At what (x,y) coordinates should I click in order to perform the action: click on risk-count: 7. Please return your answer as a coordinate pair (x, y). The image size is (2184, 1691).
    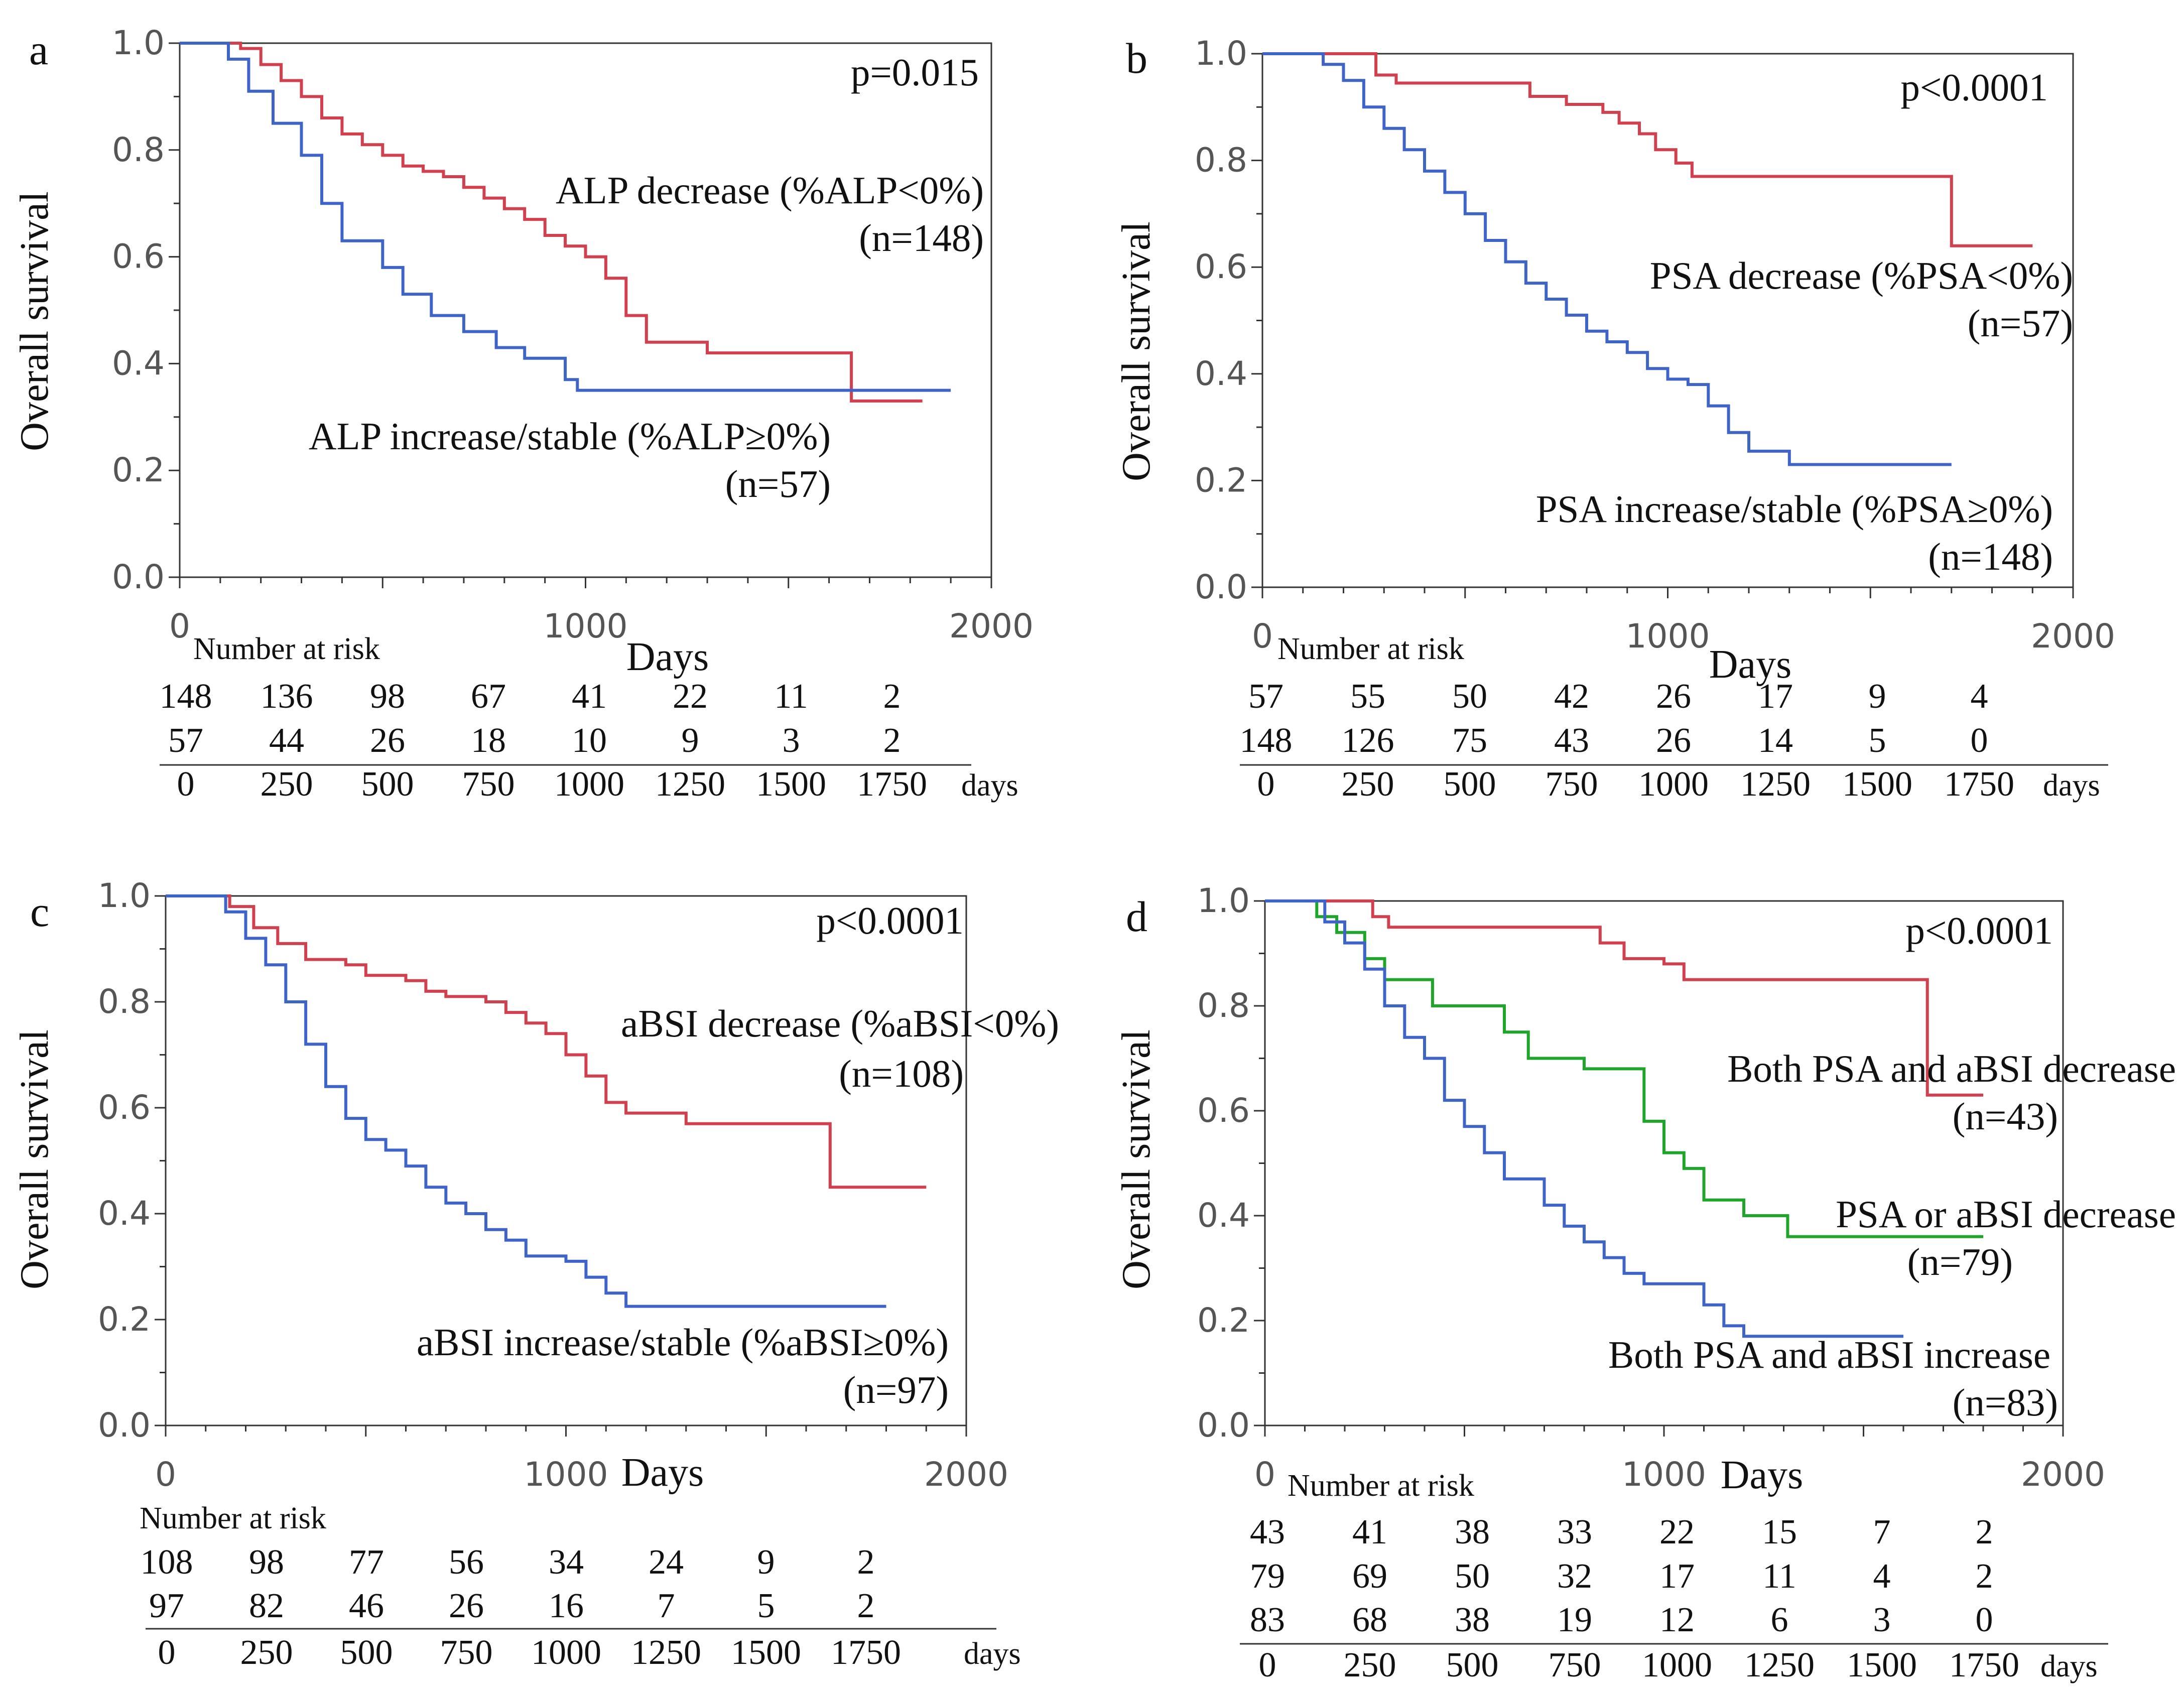
    Looking at the image, I should click on (666, 1606).